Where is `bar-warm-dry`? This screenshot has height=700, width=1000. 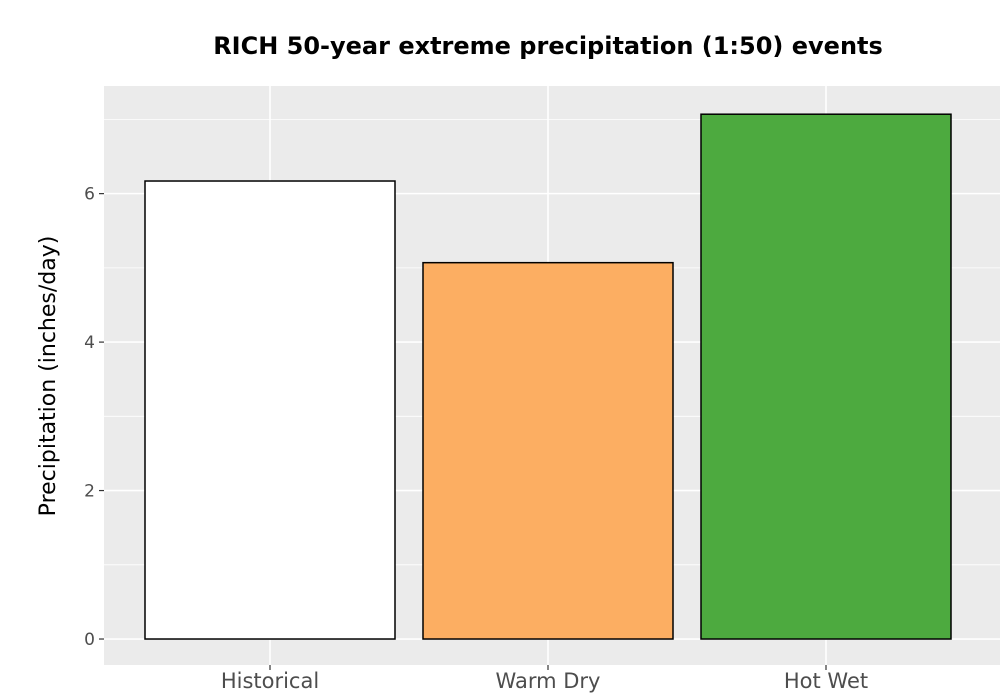
bar-warm-dry is located at coordinates (548, 450).